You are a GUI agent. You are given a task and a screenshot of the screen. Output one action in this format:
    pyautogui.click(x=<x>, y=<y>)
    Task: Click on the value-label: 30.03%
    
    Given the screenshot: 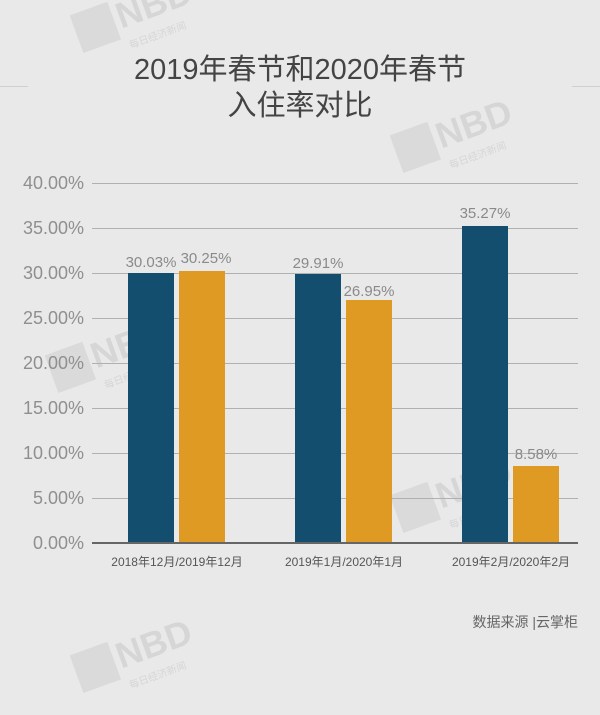 What is the action you would take?
    pyautogui.click(x=151, y=262)
    